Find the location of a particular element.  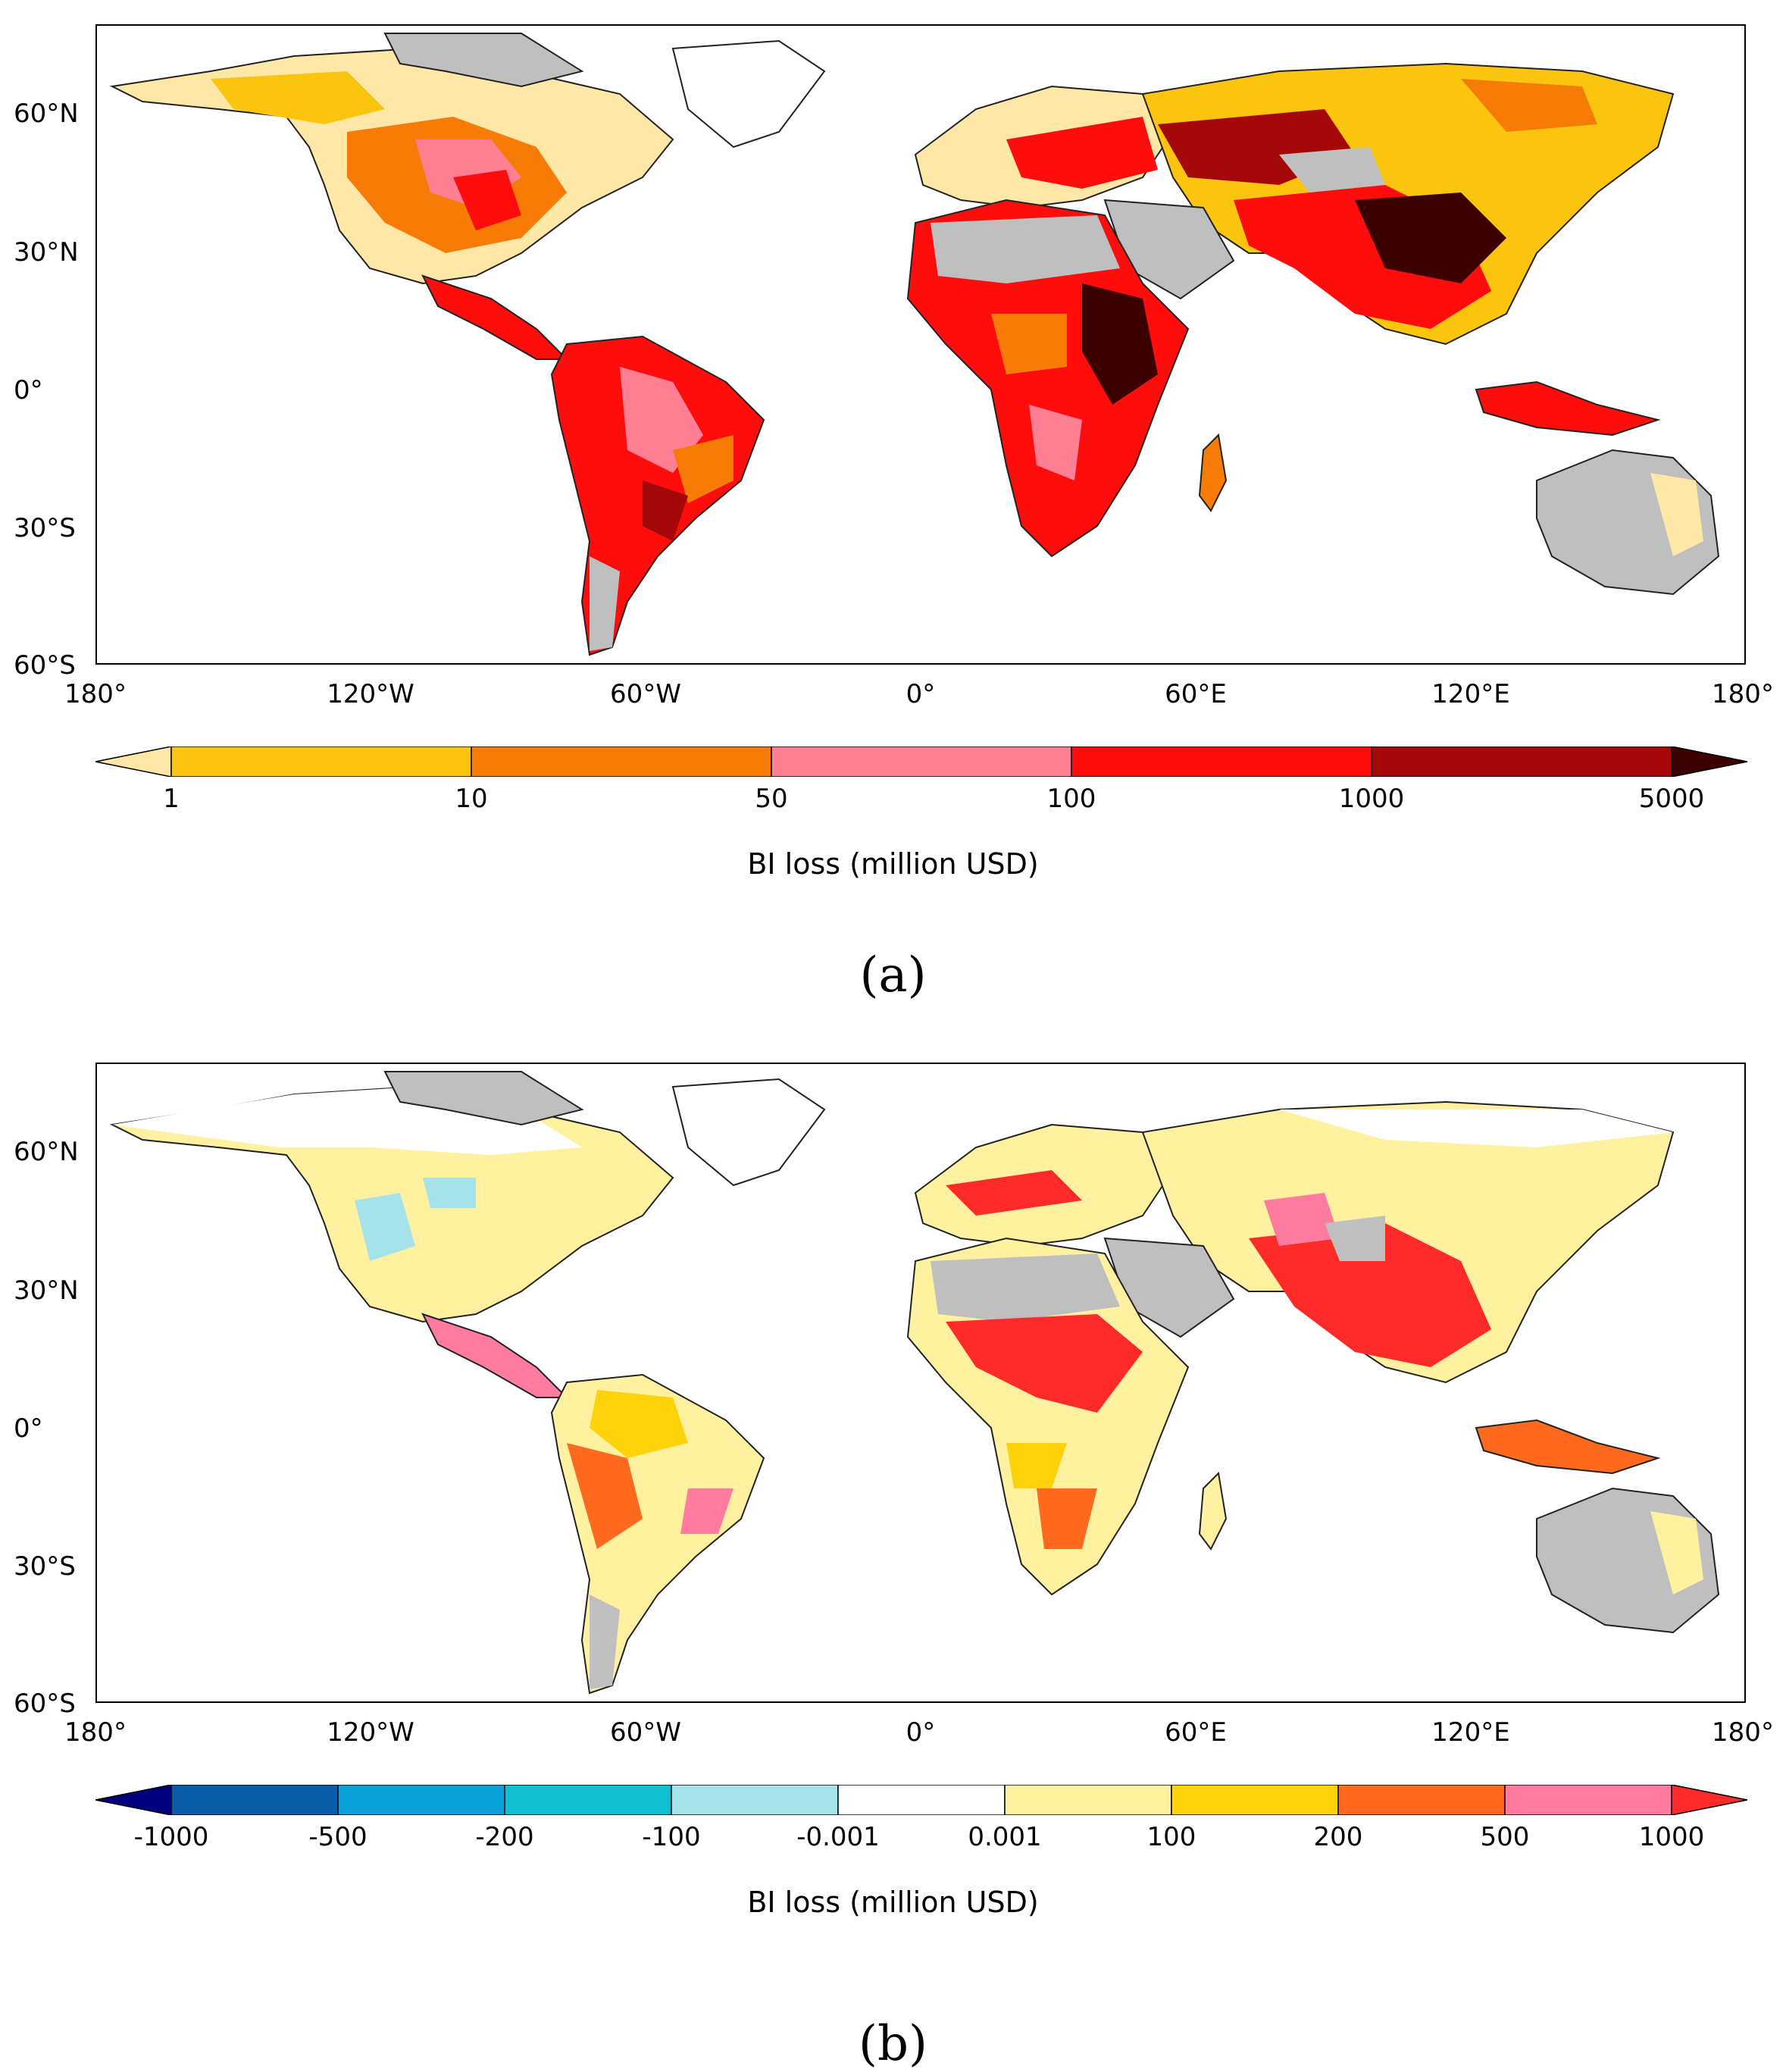

africa-red is located at coordinates (1044, 1363).